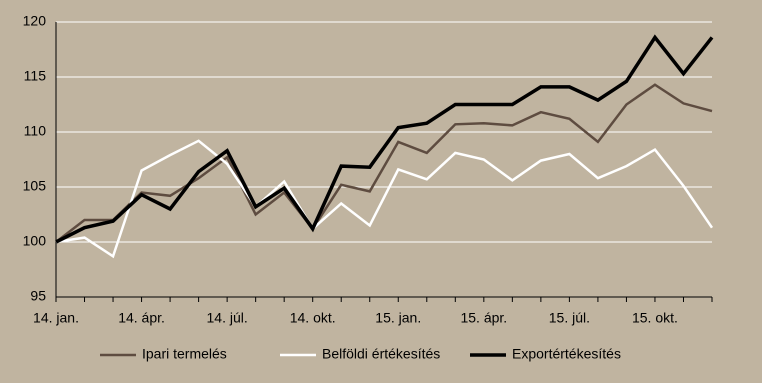  What do you see at coordinates (56, 318) in the screenshot?
I see `x-tick-label: 14. jan.` at bounding box center [56, 318].